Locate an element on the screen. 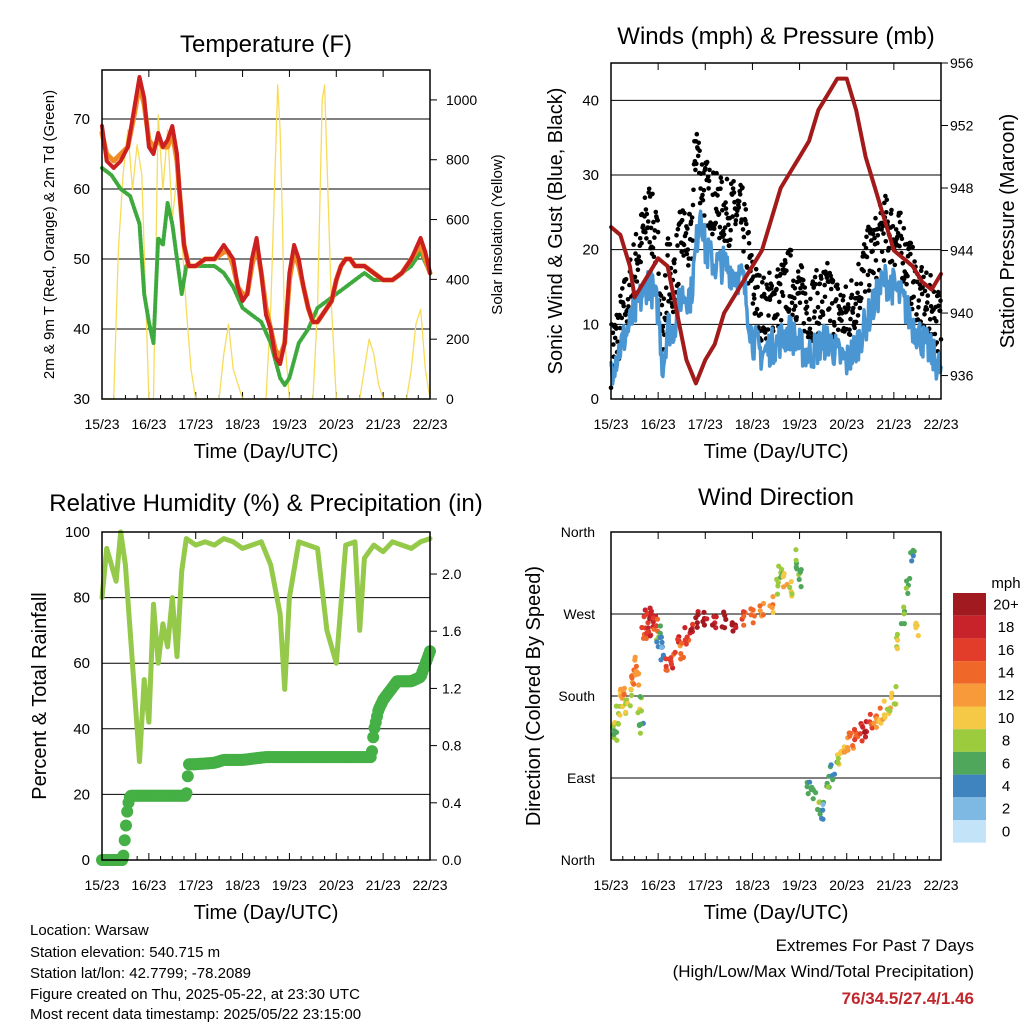 This screenshot has height=1024, width=1024. series-sonic-wind is located at coordinates (776, 297).